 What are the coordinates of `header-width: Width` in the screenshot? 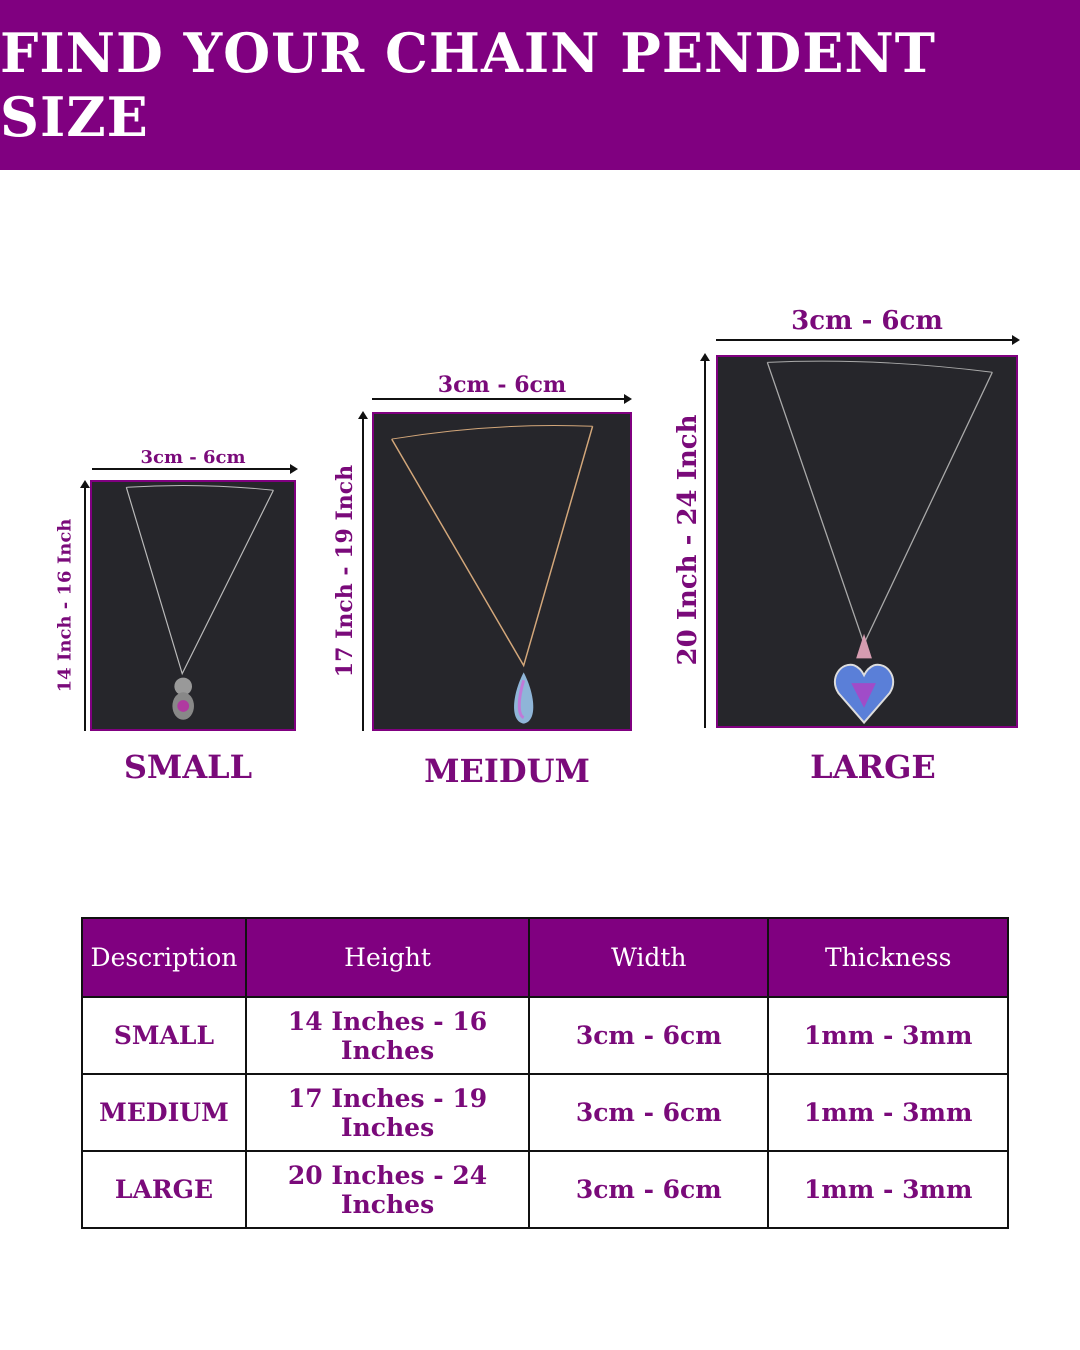 It's located at (649, 957).